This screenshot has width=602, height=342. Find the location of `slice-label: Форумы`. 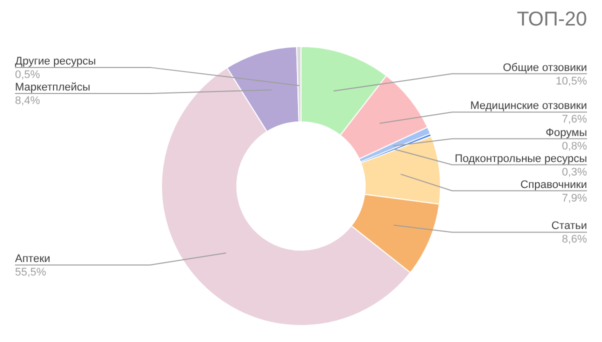

slice-label: Форумы is located at coordinates (567, 132).